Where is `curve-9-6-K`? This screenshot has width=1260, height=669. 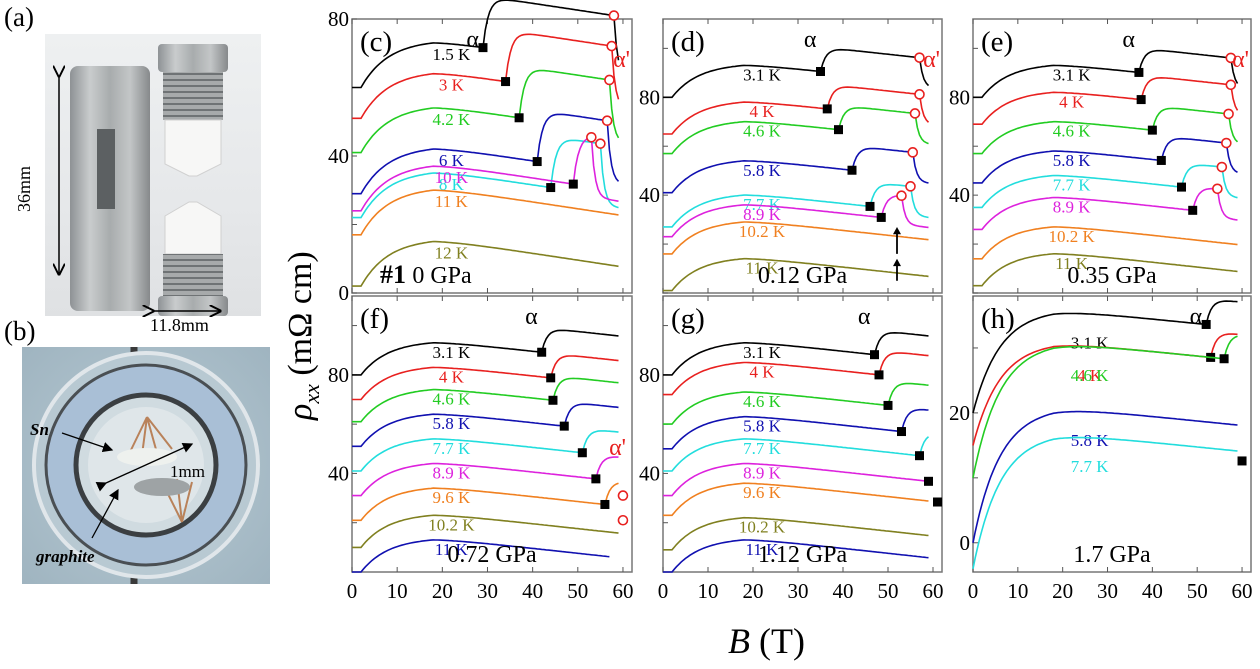 curve-9-6-K is located at coordinates (485, 502).